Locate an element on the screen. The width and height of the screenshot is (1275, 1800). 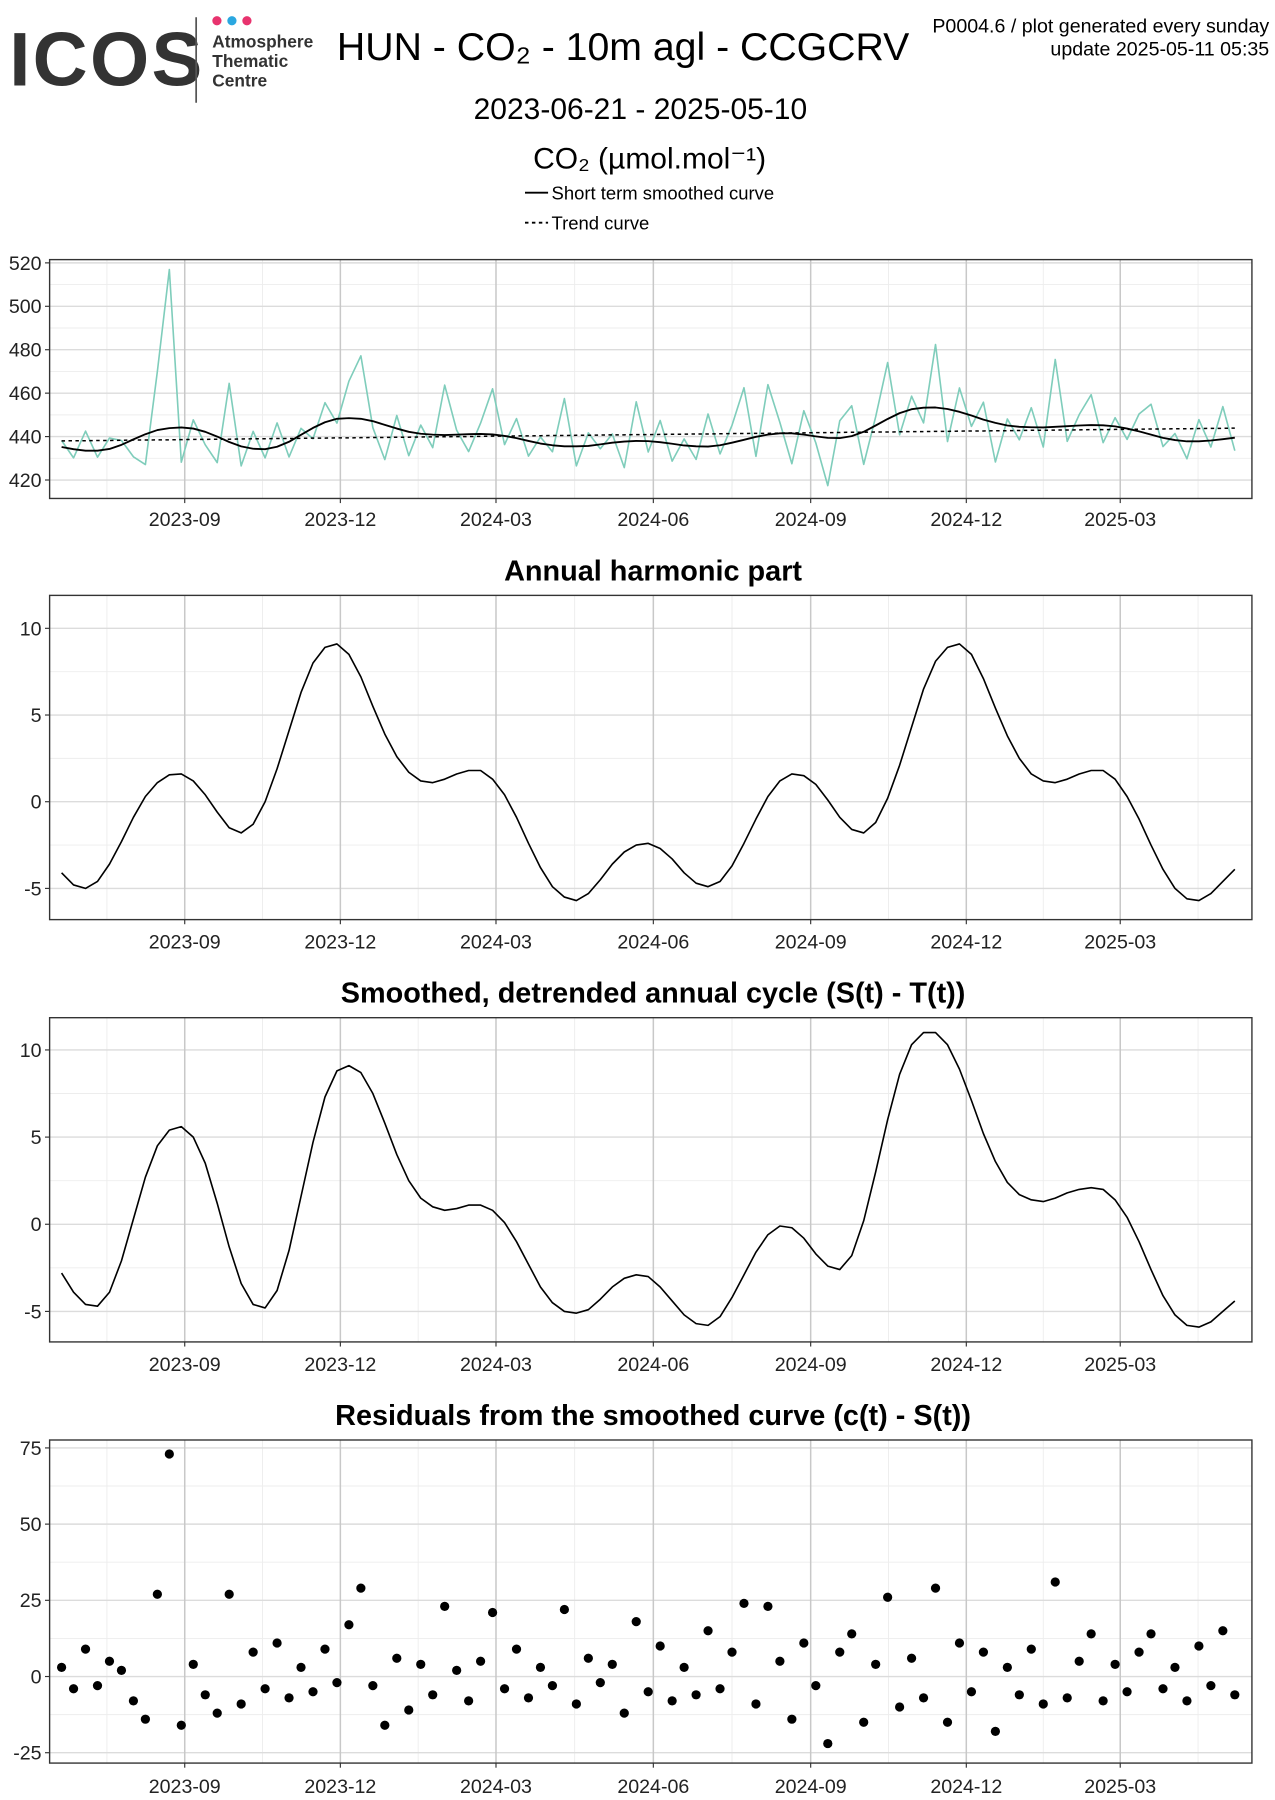
y-tick-label: 420 is located at coordinates (25, 481).